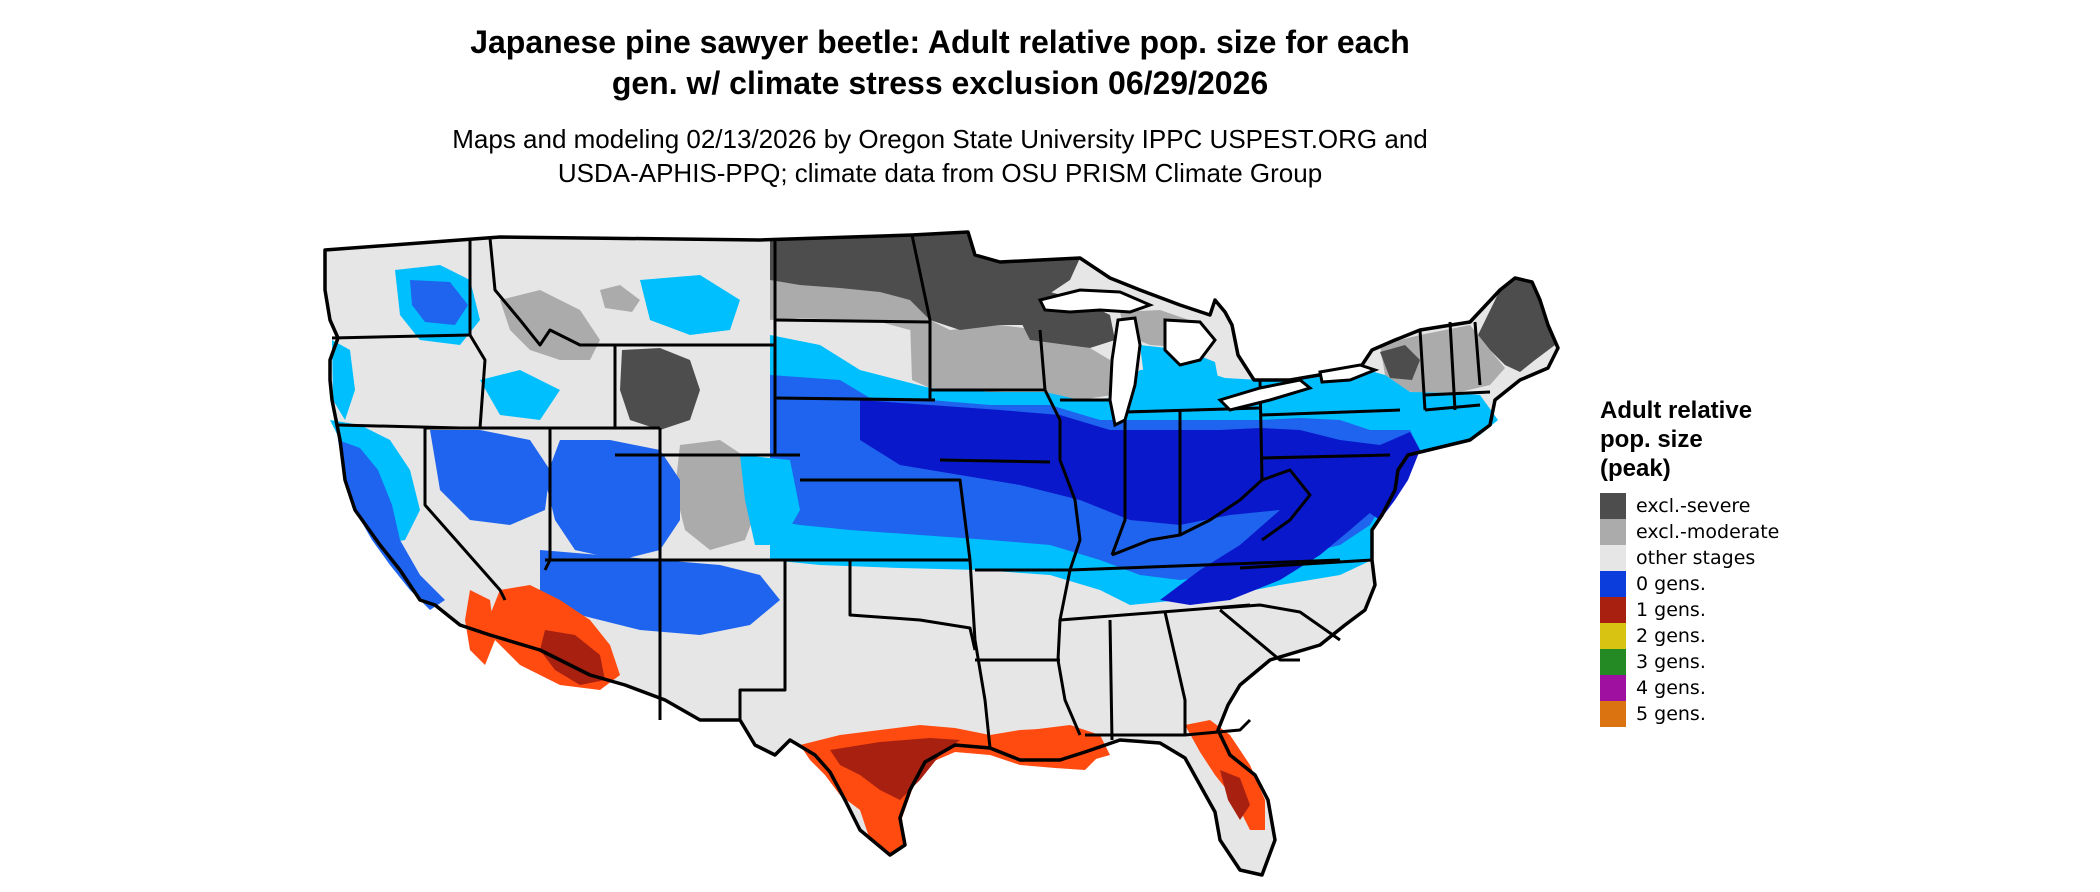 Image resolution: width=2100 pixels, height=892 pixels. Describe the element at coordinates (855, 399) in the screenshot. I see `border-sd-ne` at that location.